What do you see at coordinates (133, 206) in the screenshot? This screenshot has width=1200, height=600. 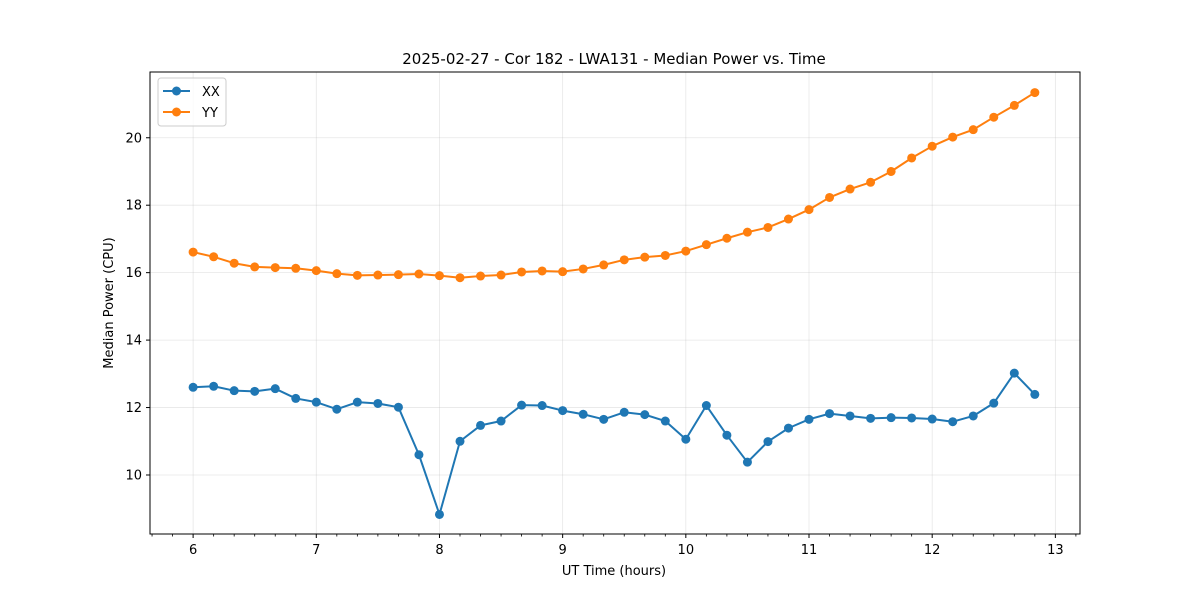 I see `y-tick-label: 18` at bounding box center [133, 206].